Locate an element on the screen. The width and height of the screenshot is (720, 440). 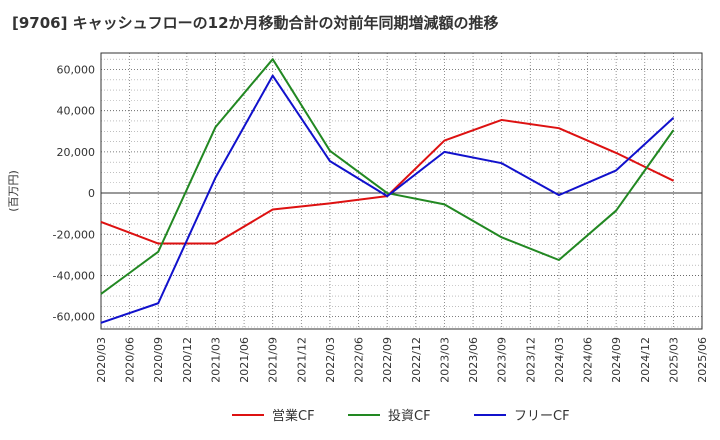
x-tick-label: 2020/09 is located at coordinates (158, 360).